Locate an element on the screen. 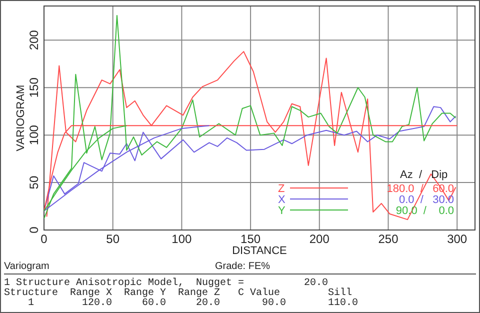 This screenshot has width=480, height=313. text: X is located at coordinates (282, 200).